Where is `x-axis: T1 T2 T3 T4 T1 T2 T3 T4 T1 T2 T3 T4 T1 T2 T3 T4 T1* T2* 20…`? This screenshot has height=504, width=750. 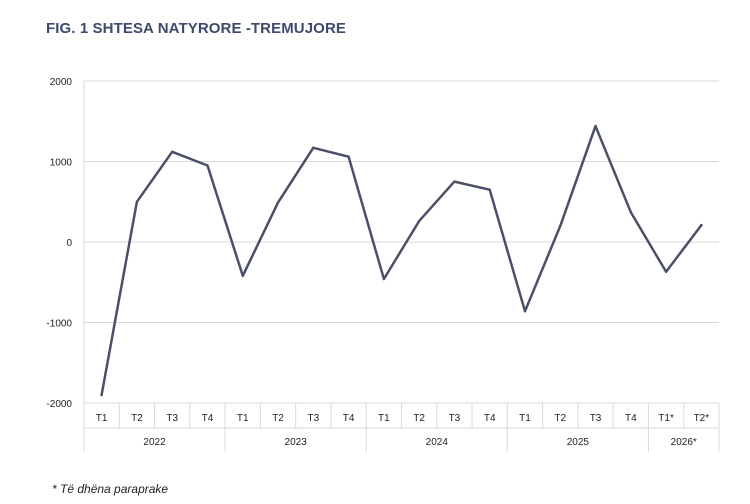
x-axis: T1 T2 T3 T4 T1 T2 T3 T4 T1 T2 T3 T4 T1 T2 T3 T4 T1* T2* 20… is located at coordinates (401, 427).